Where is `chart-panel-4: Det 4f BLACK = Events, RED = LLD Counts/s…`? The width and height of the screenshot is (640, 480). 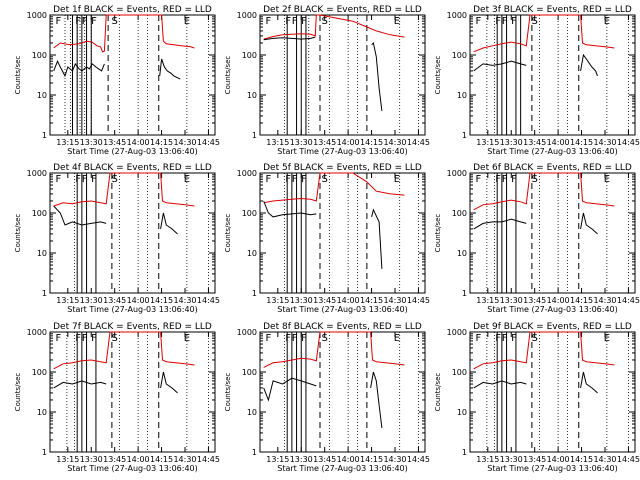 chart-panel-4: Det 4f BLACK = Events, RED = LLD Counts/s… is located at coordinates (117, 238).